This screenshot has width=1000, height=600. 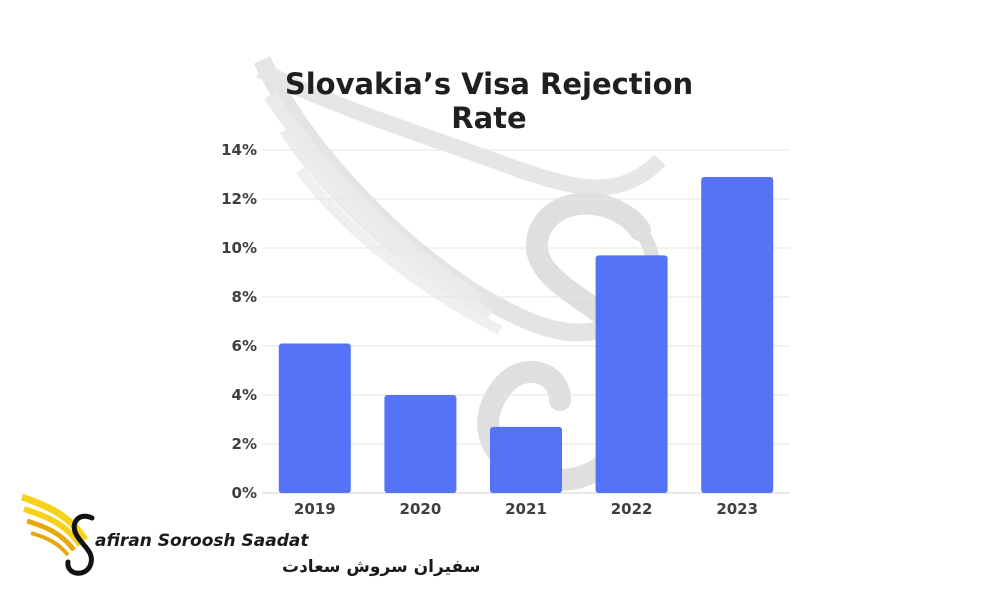 What do you see at coordinates (239, 248) in the screenshot?
I see `y-tick-label: 10%` at bounding box center [239, 248].